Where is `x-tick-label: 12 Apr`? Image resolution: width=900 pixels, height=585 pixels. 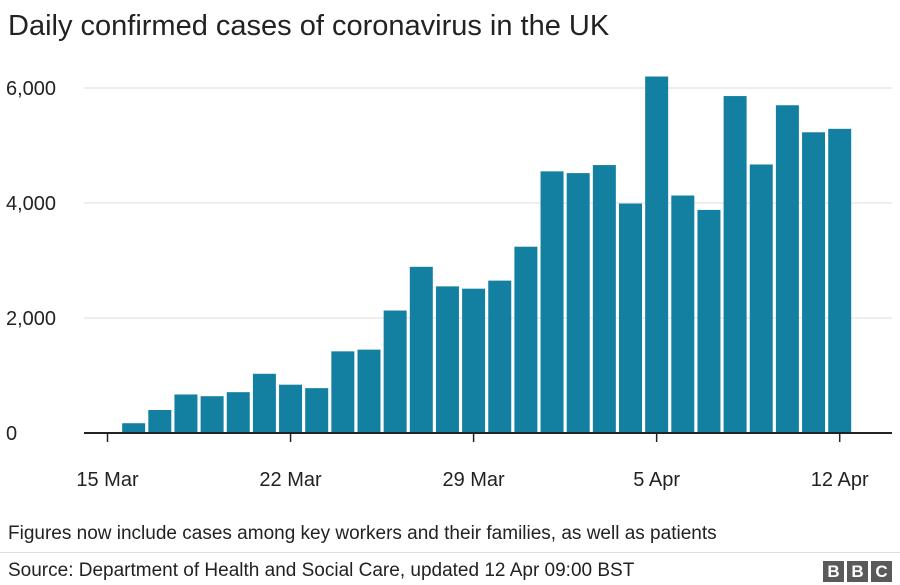
x-tick-label: 12 Apr is located at coordinates (840, 480).